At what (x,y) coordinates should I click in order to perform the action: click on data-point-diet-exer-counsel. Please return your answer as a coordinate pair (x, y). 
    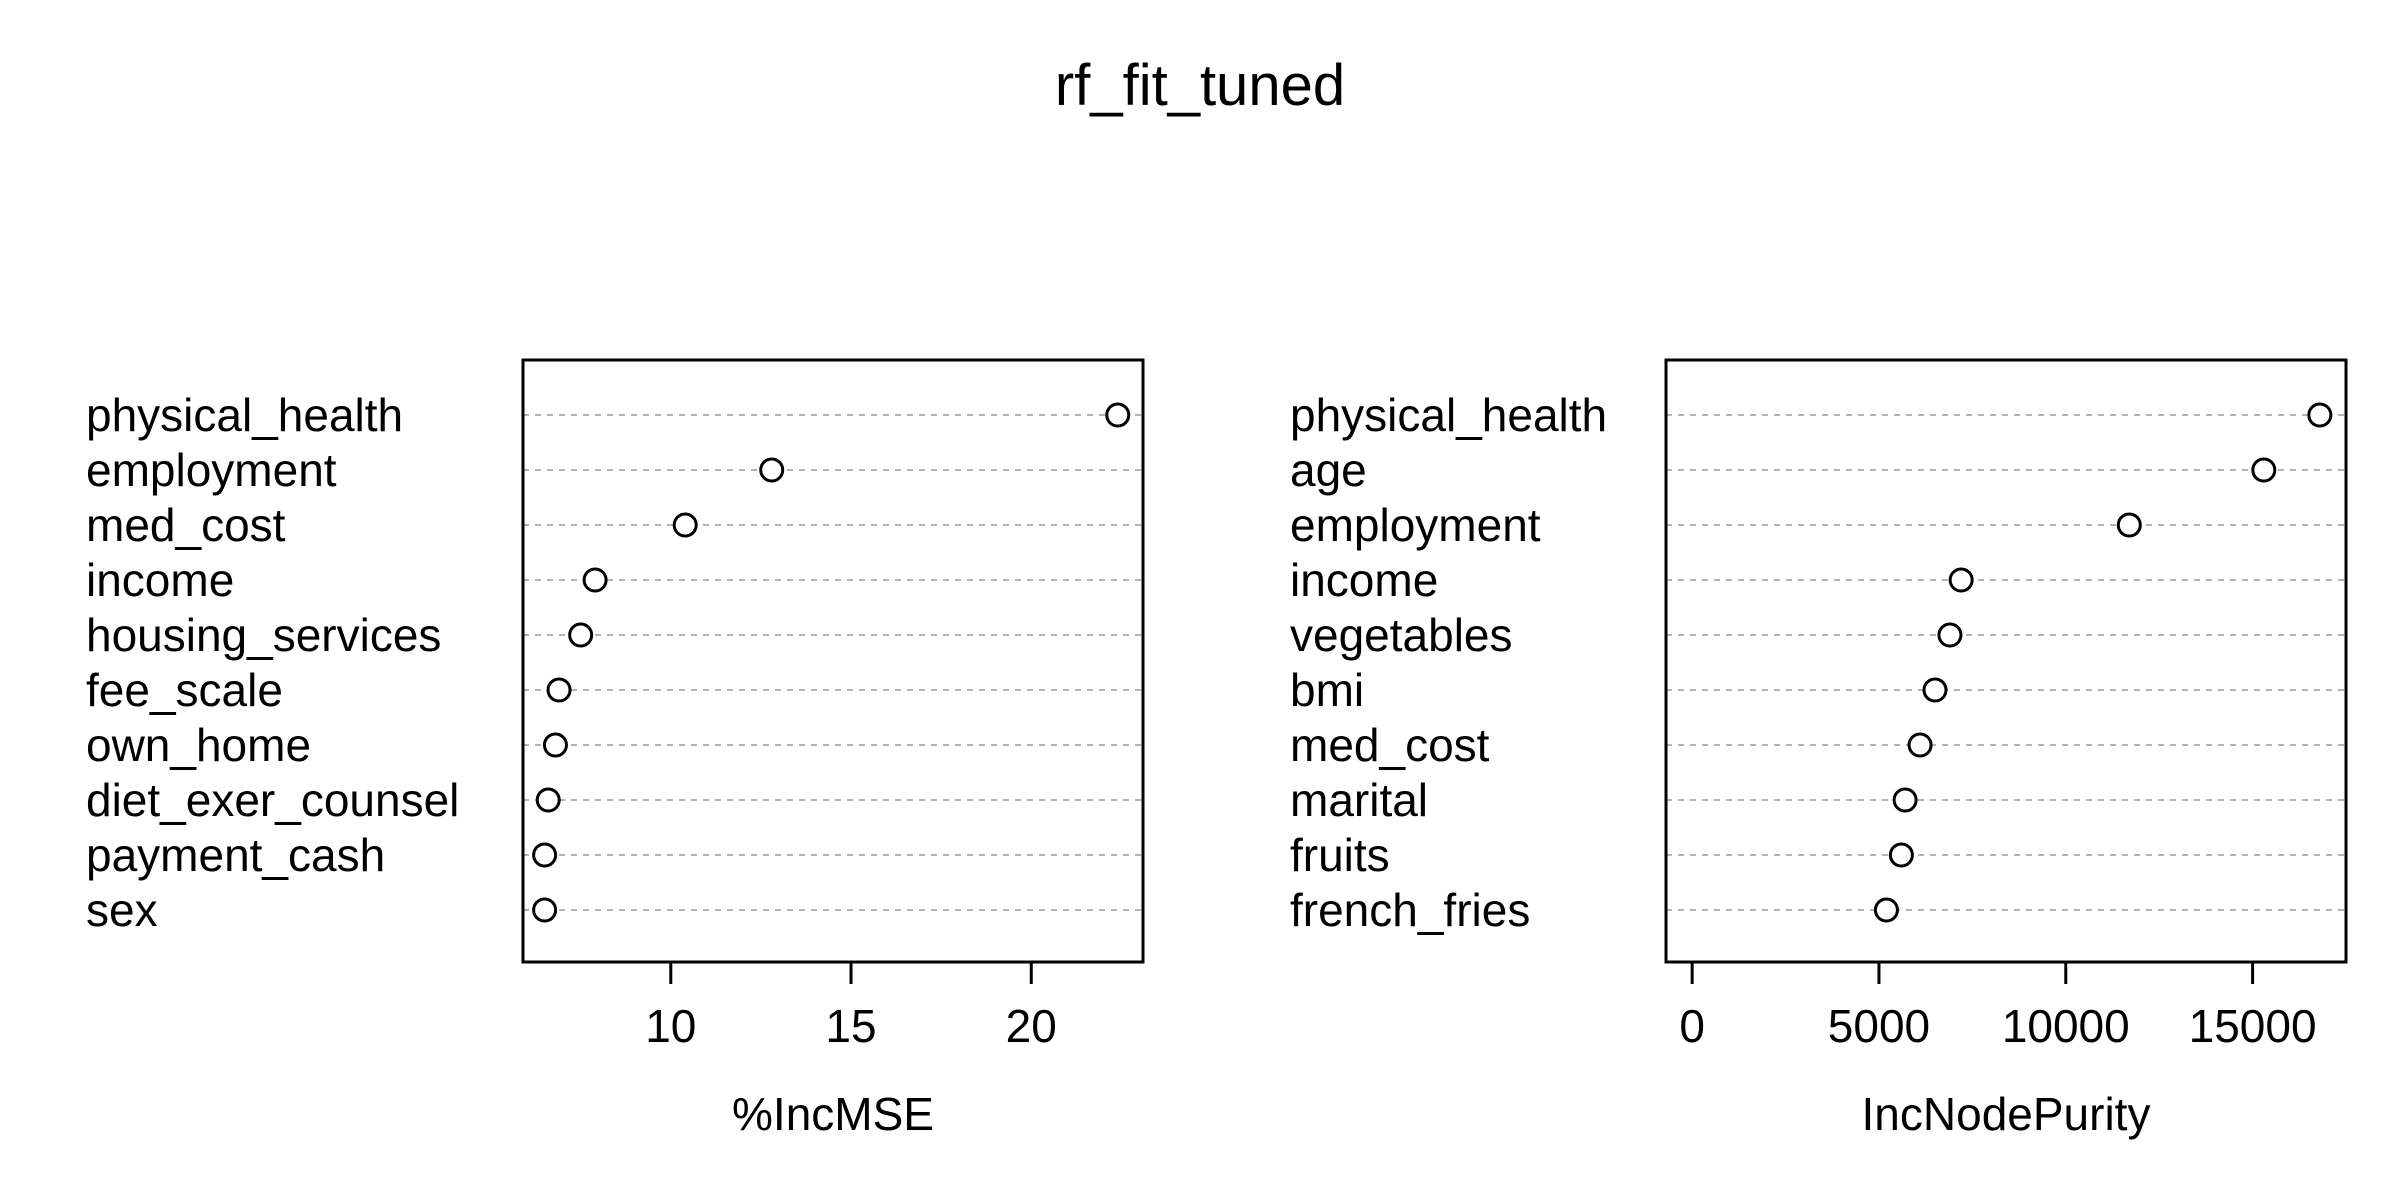
    Looking at the image, I should click on (548, 800).